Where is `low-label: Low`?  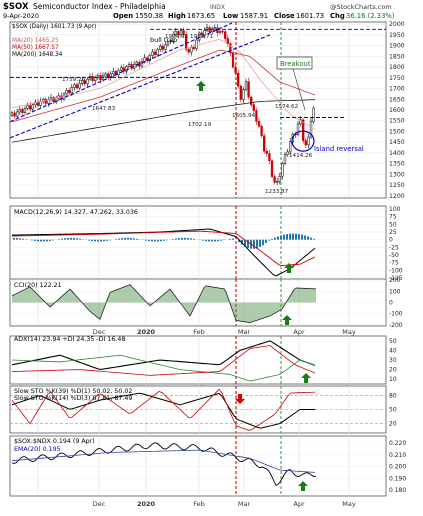
low-label: Low is located at coordinates (231, 16).